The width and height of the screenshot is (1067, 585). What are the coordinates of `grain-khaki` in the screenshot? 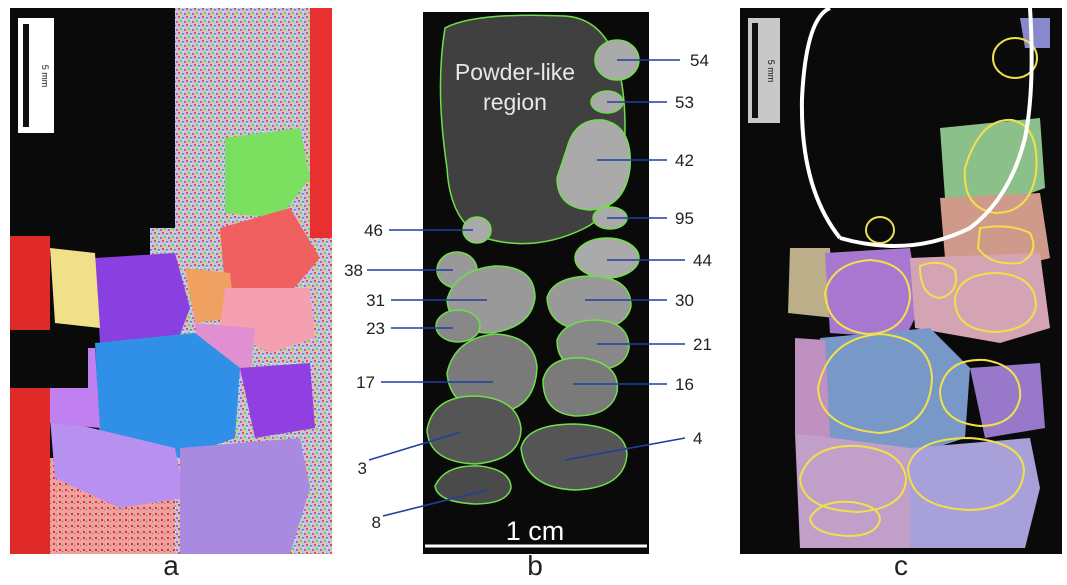 It's located at (811, 283).